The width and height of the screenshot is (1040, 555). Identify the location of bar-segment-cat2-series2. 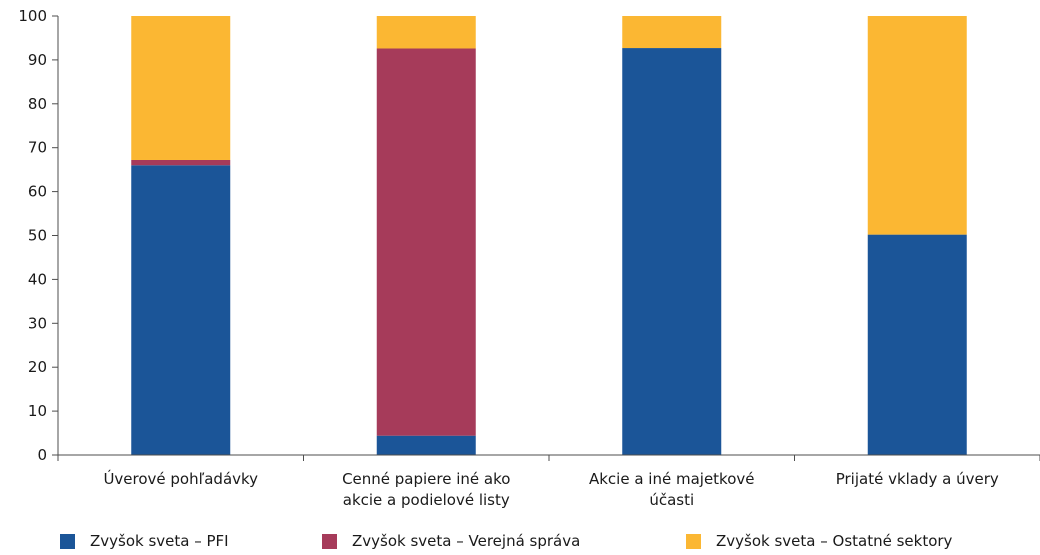
(672, 32).